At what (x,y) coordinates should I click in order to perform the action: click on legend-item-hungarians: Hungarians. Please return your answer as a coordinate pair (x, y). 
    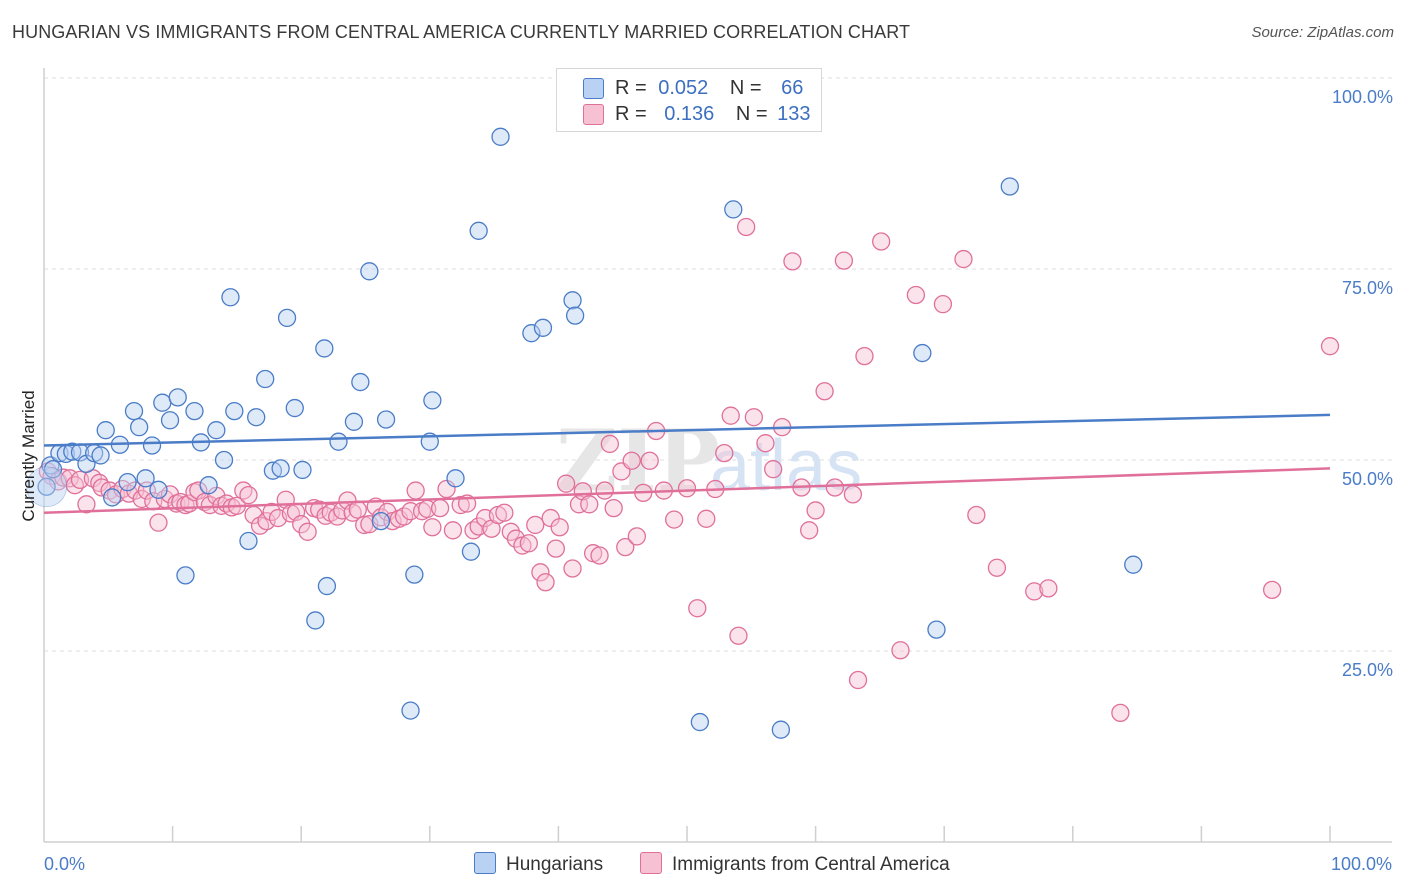
    Looking at the image, I should click on (538, 864).